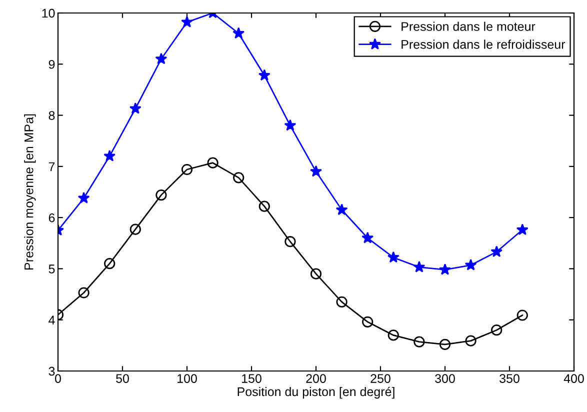 The width and height of the screenshot is (587, 412). Describe the element at coordinates (187, 378) in the screenshot. I see `x-tick-label: 100` at that location.